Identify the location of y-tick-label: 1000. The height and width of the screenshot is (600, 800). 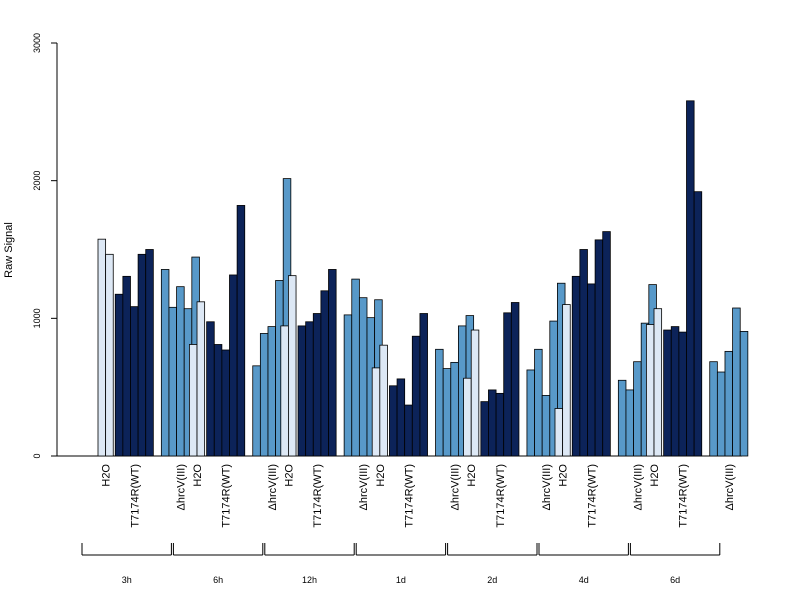
(37, 318).